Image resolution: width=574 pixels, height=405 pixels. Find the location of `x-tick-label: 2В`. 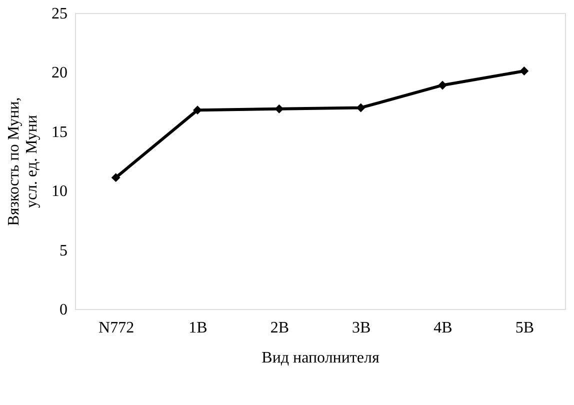

x-tick-label: 2В is located at coordinates (280, 328).